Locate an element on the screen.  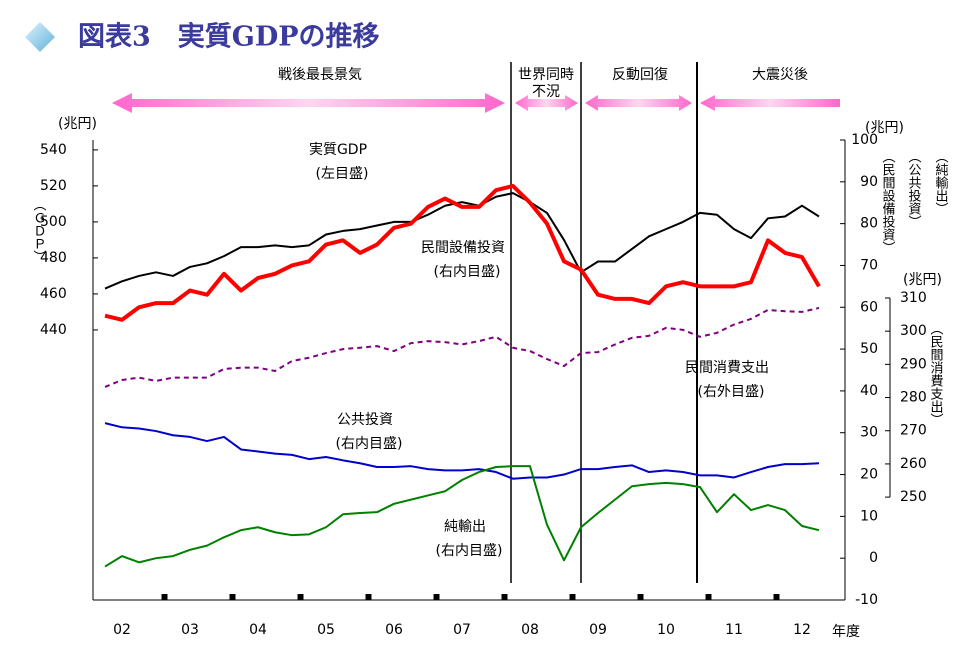
y2-tick-label: 70 is located at coordinates (869, 265).